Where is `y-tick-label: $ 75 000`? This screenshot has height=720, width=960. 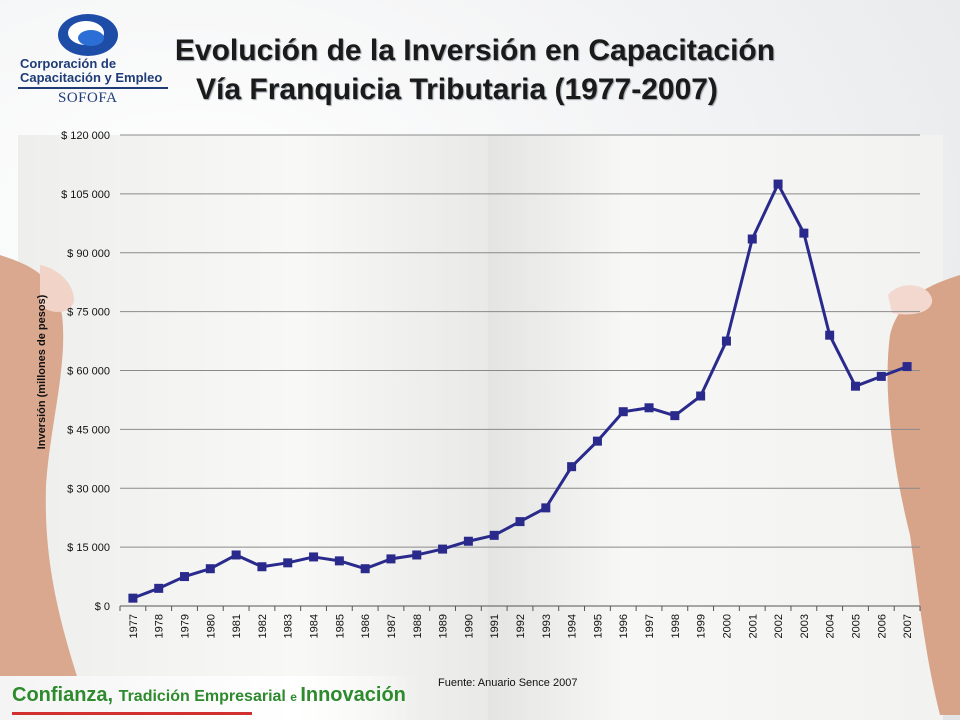 y-tick-label: $ 75 000 is located at coordinates (88, 313).